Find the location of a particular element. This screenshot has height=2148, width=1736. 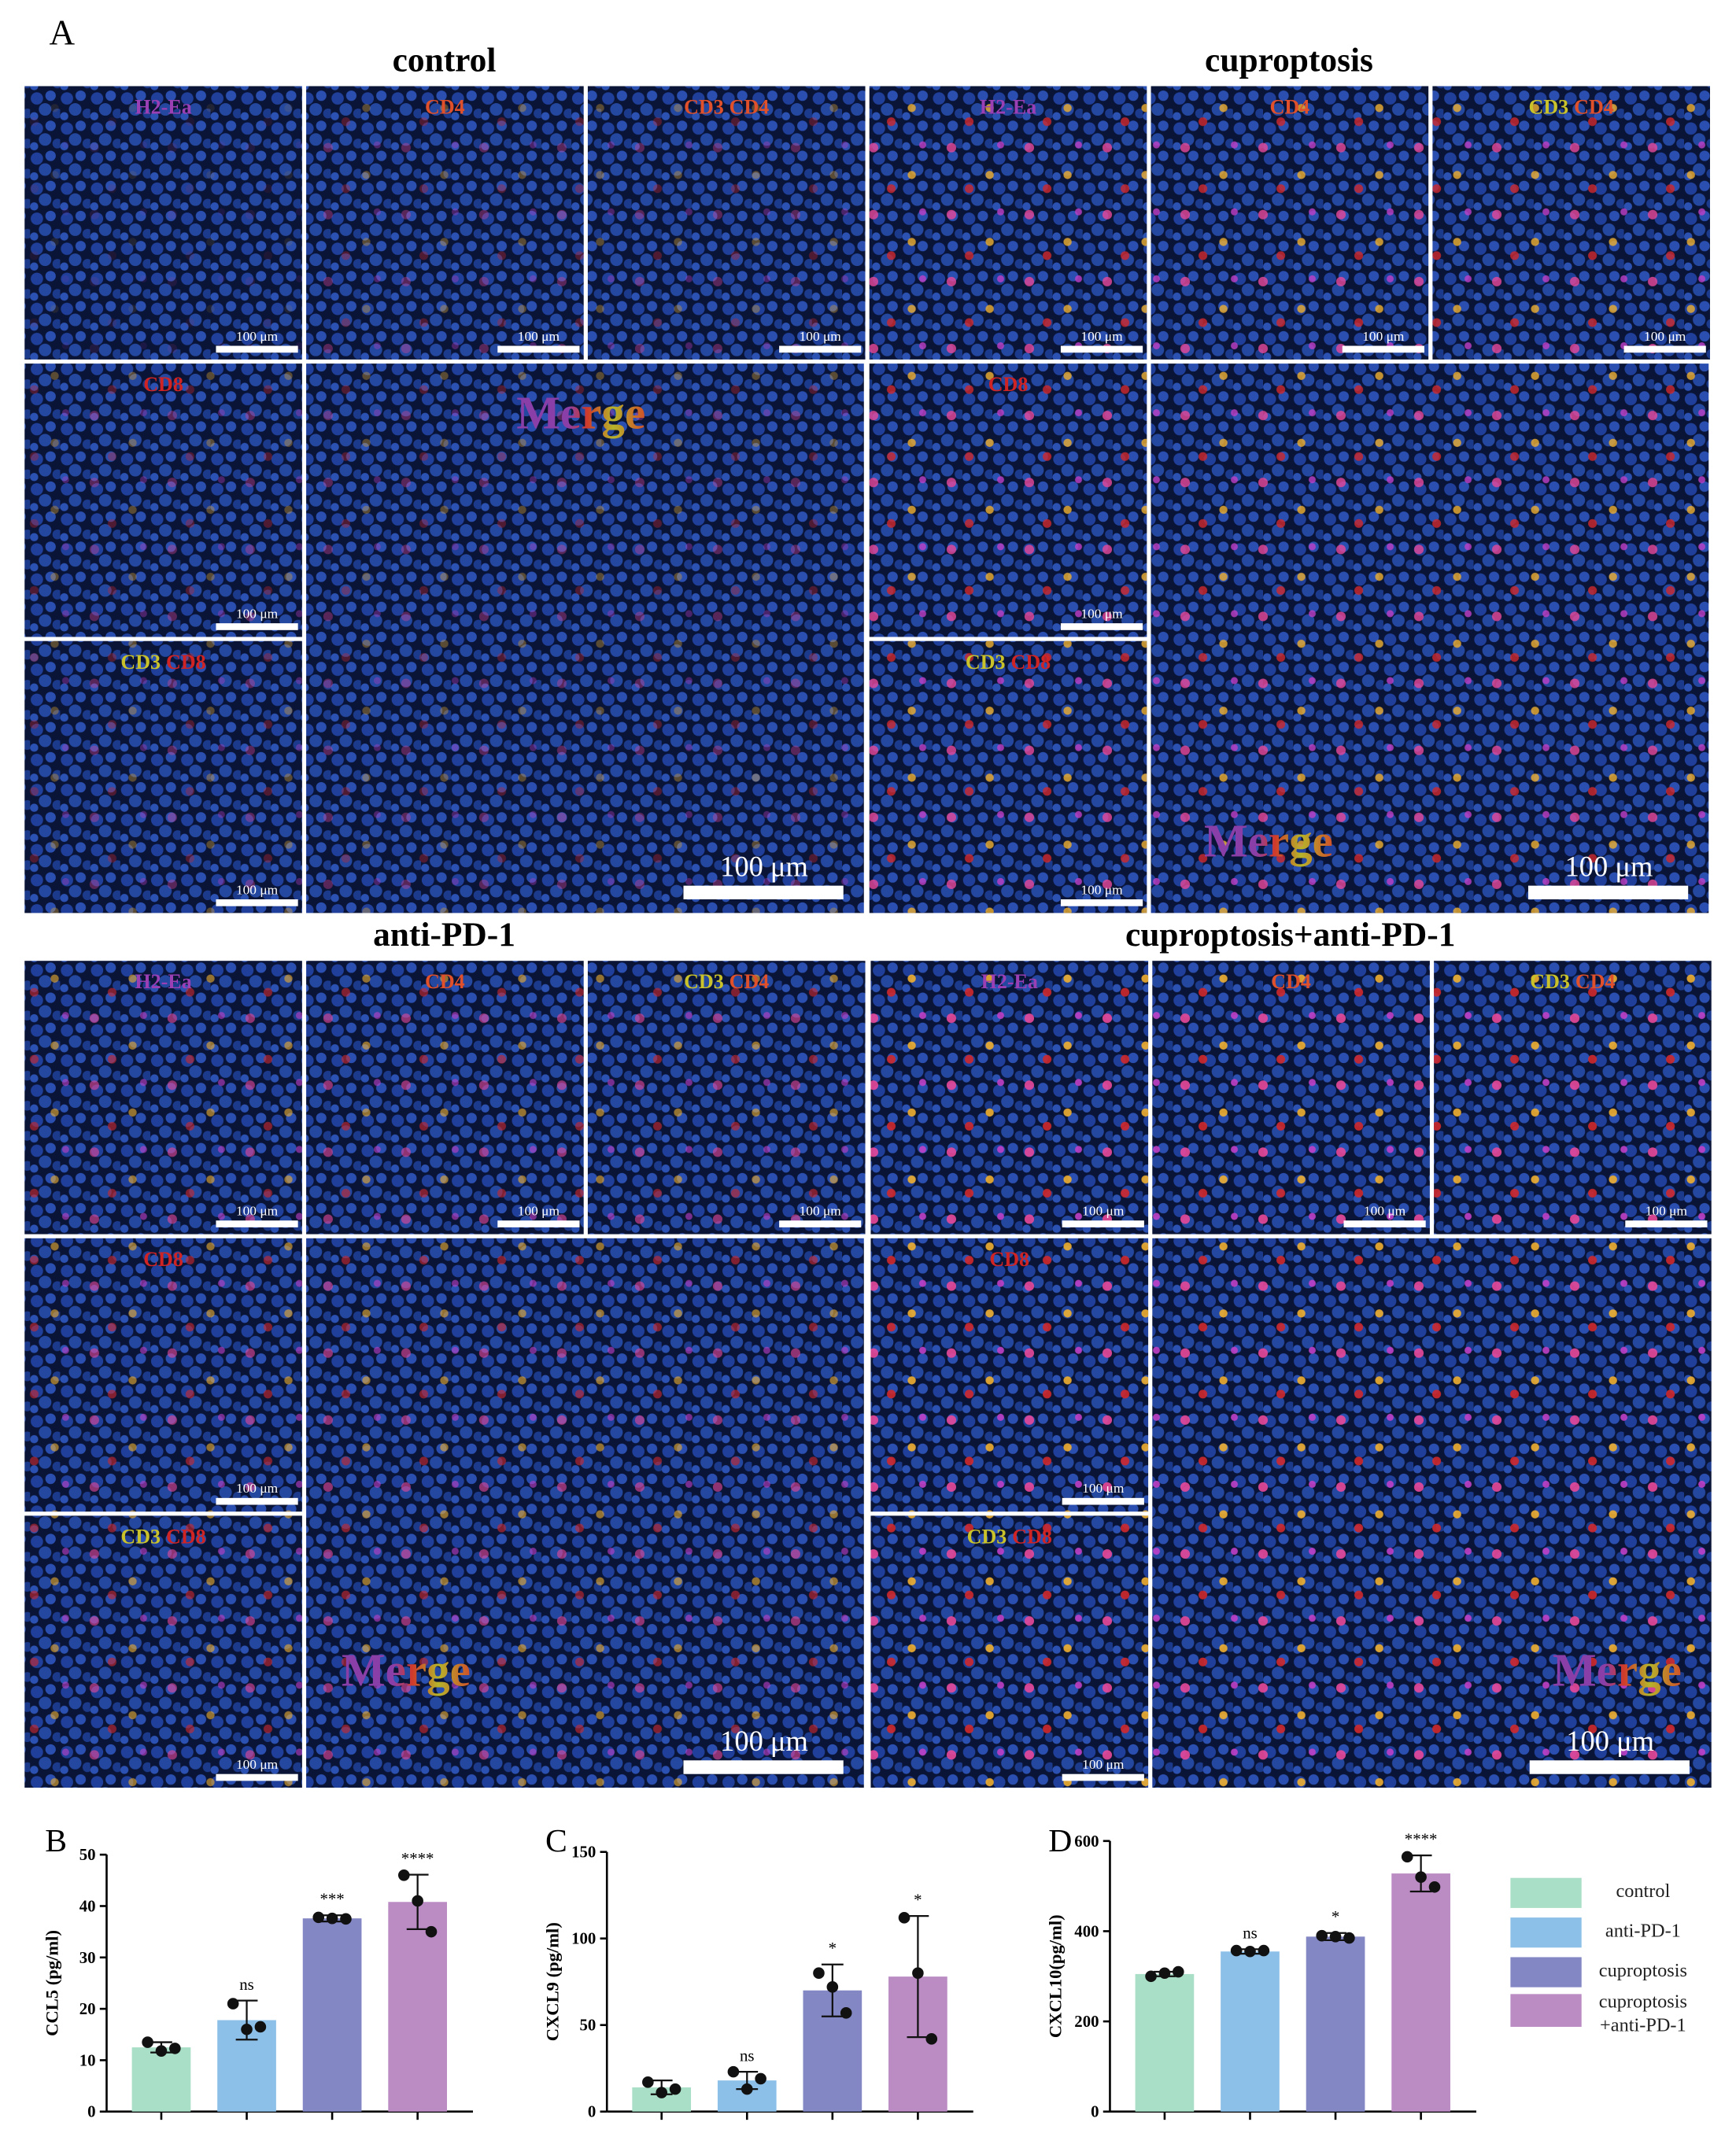

legend-label: anti-PD-1 is located at coordinates (1643, 1932).